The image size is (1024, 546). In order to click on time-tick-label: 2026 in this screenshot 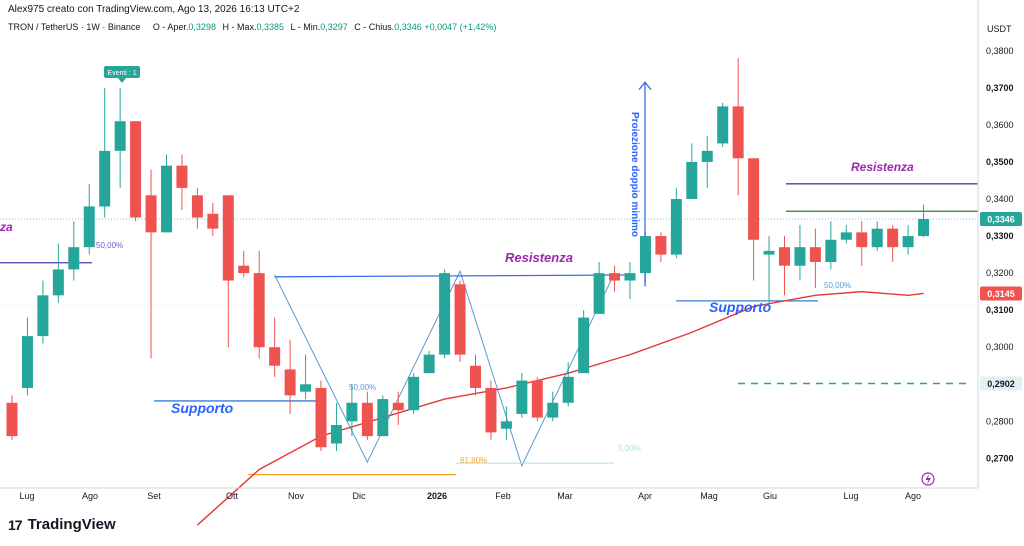, I will do `click(437, 496)`.